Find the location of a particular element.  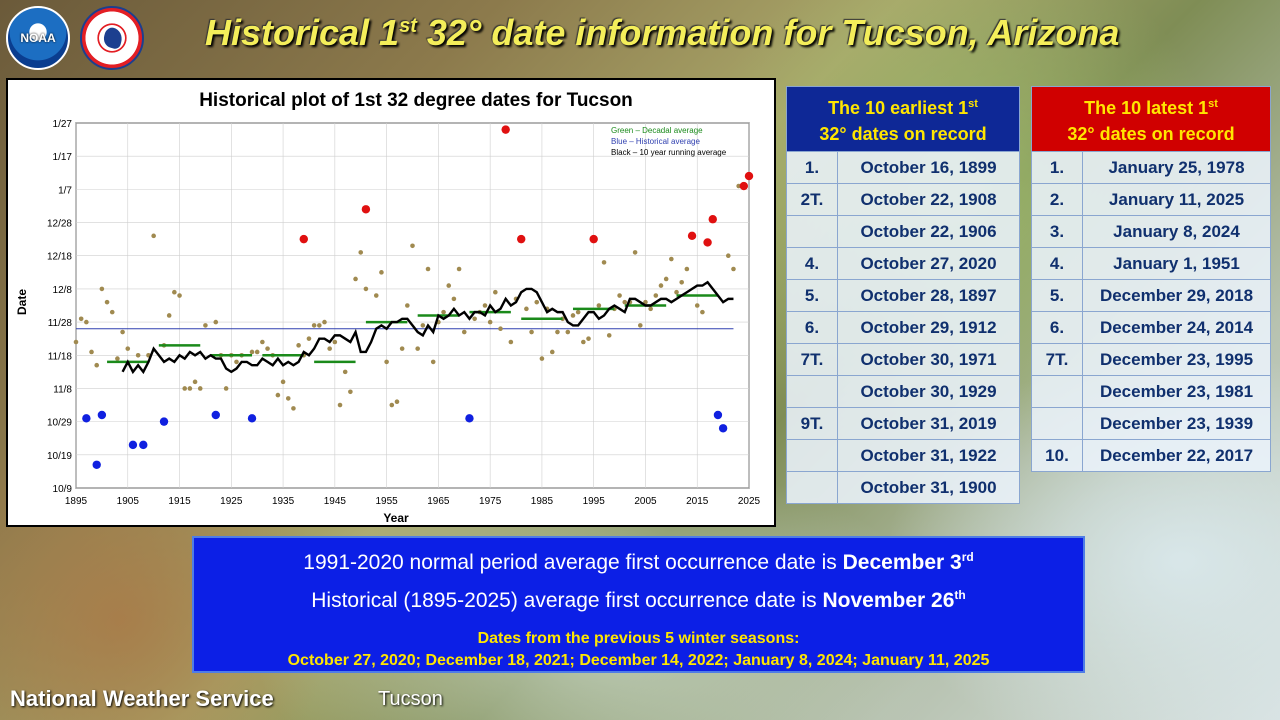

record-date: December 23, 1981 is located at coordinates (1176, 391).